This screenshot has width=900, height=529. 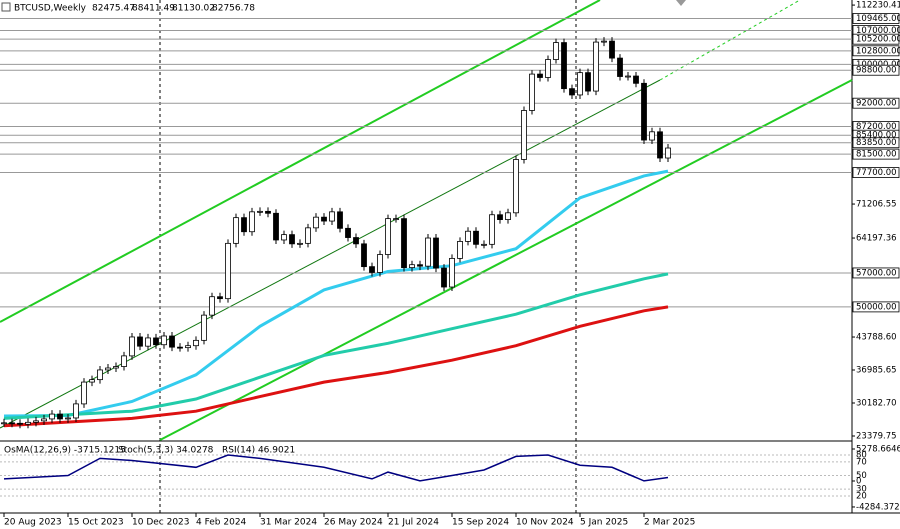 I want to click on level-label: 85400.00, so click(x=876, y=136).